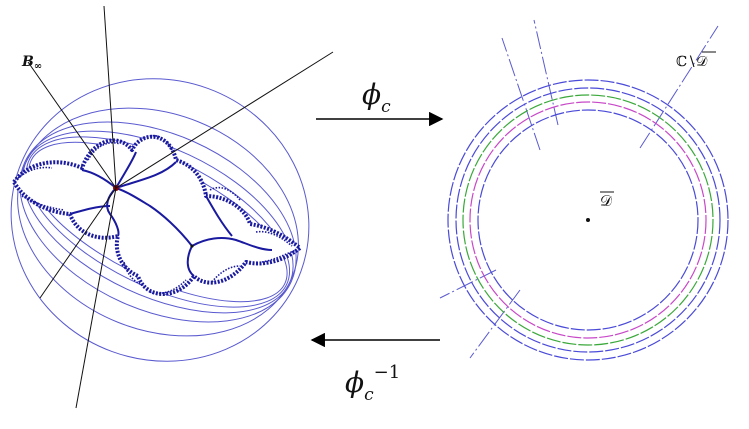 This screenshot has width=749, height=429. Describe the element at coordinates (702, 62) in the screenshot. I see `complement-disk: 𝒟` at that location.